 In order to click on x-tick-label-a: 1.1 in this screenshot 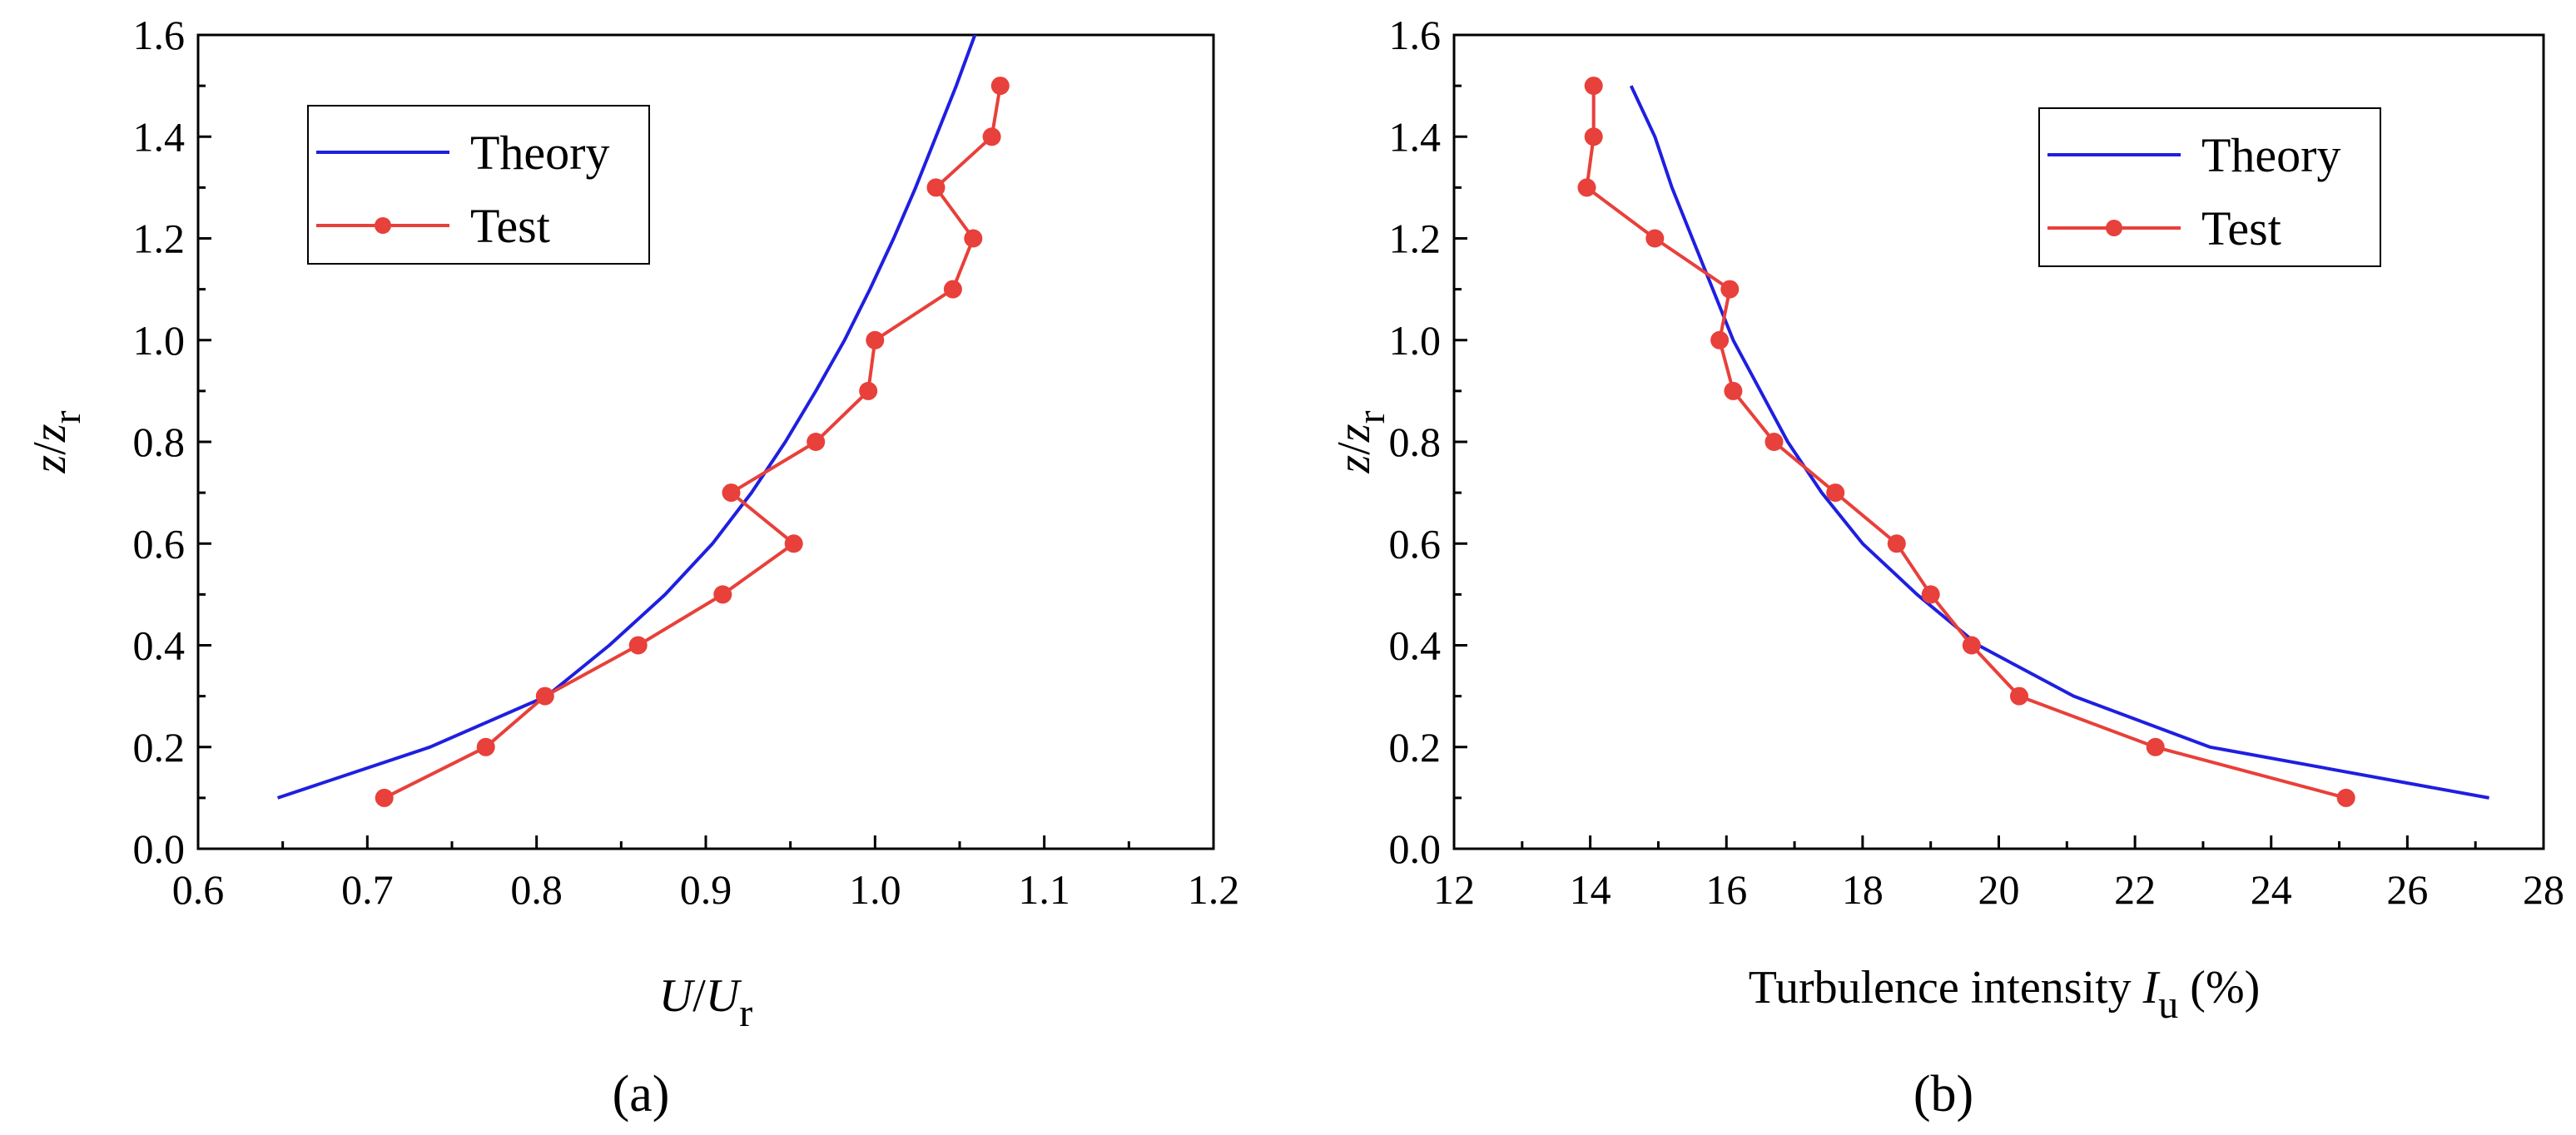, I will do `click(1044, 890)`.